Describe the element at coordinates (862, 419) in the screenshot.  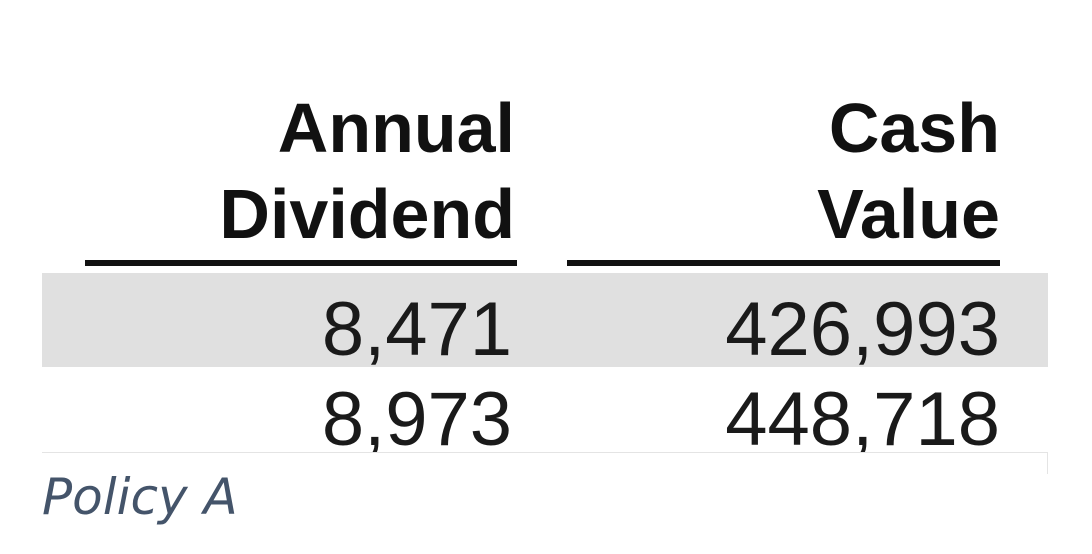
I see `cell: 448,718` at that location.